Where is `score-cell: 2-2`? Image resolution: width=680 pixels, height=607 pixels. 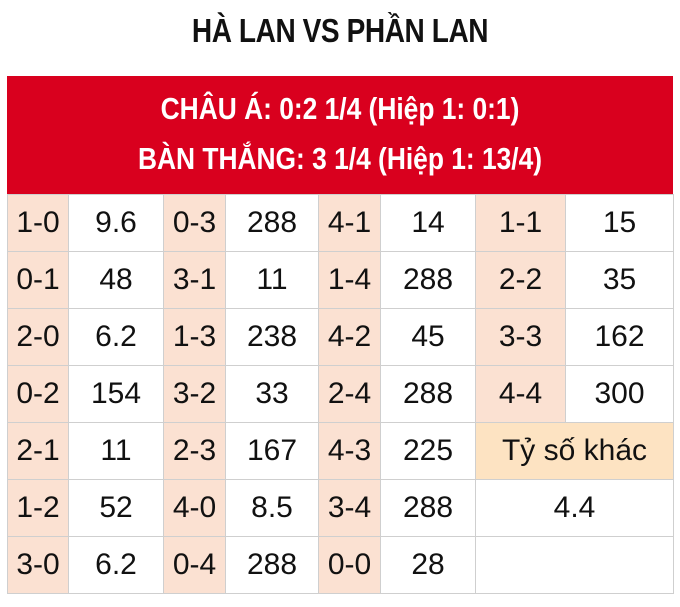
score-cell: 2-2 is located at coordinates (520, 280).